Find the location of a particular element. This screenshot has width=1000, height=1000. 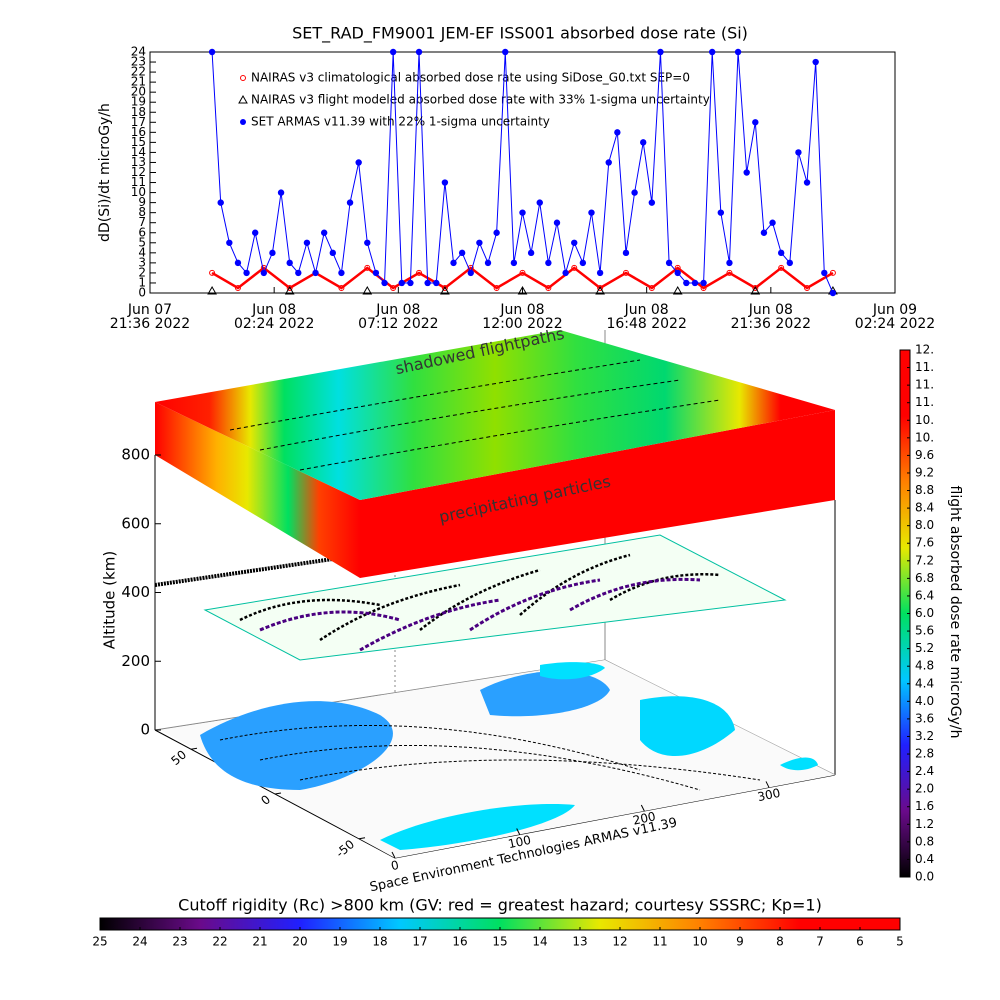

x-tick-label: Jun 08 02:24 2022 is located at coordinates (274, 317).